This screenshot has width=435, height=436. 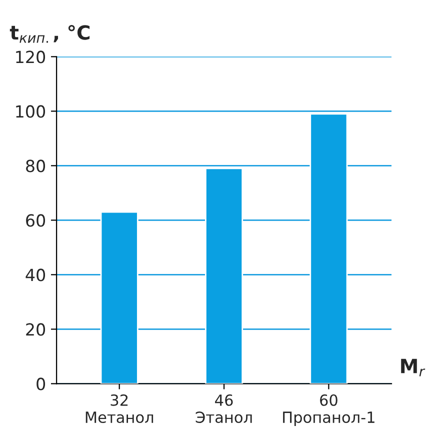 What do you see at coordinates (31, 57) in the screenshot?
I see `y-tick-label: 120` at bounding box center [31, 57].